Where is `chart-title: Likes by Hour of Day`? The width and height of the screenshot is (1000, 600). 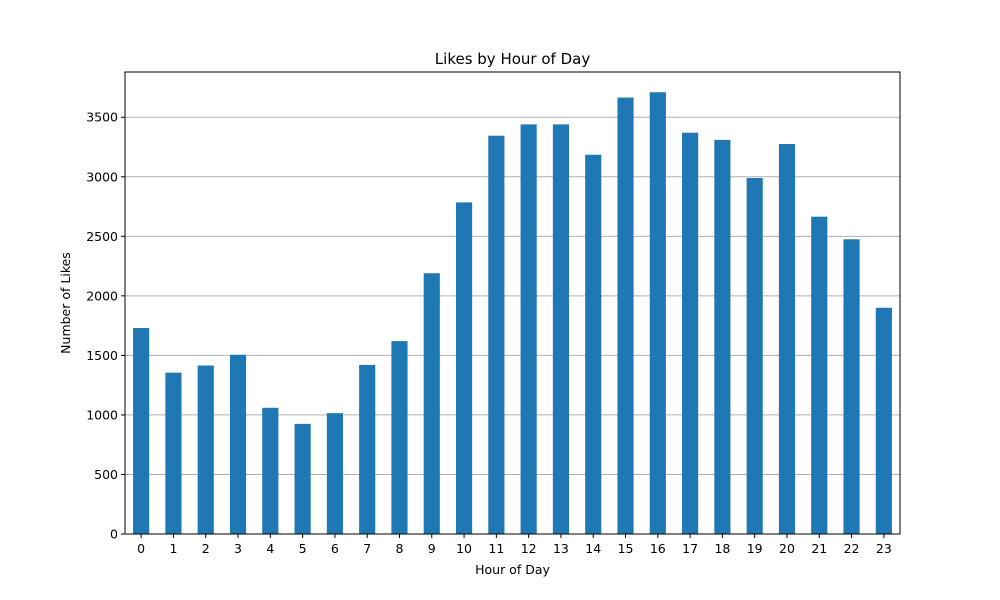 chart-title: Likes by Hour of Day is located at coordinates (513, 59).